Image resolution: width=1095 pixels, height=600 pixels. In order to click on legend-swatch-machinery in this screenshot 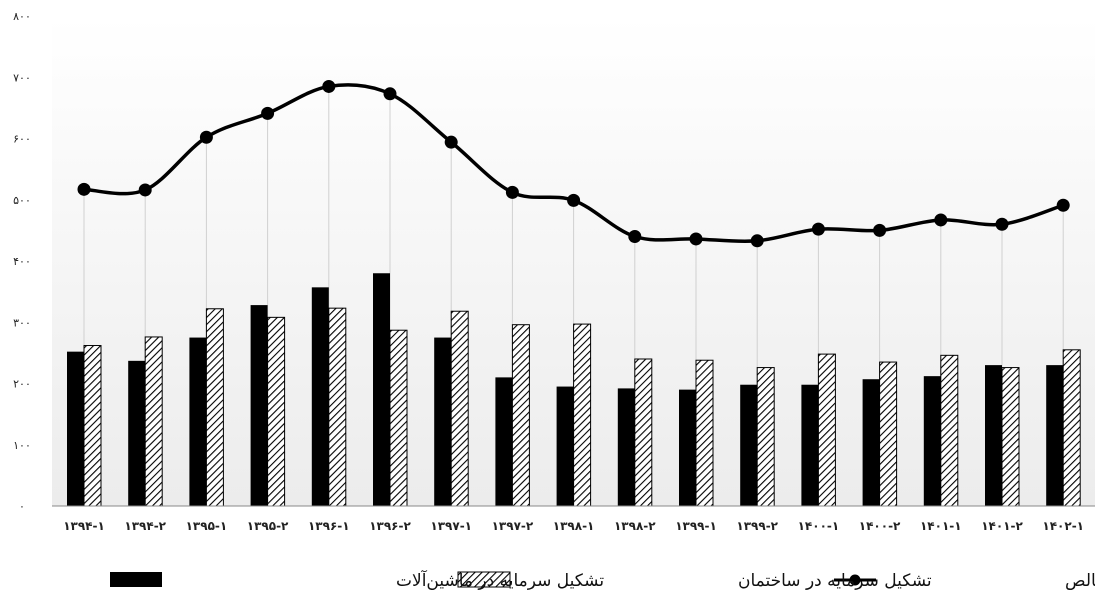, I will do `click(136, 579)`.